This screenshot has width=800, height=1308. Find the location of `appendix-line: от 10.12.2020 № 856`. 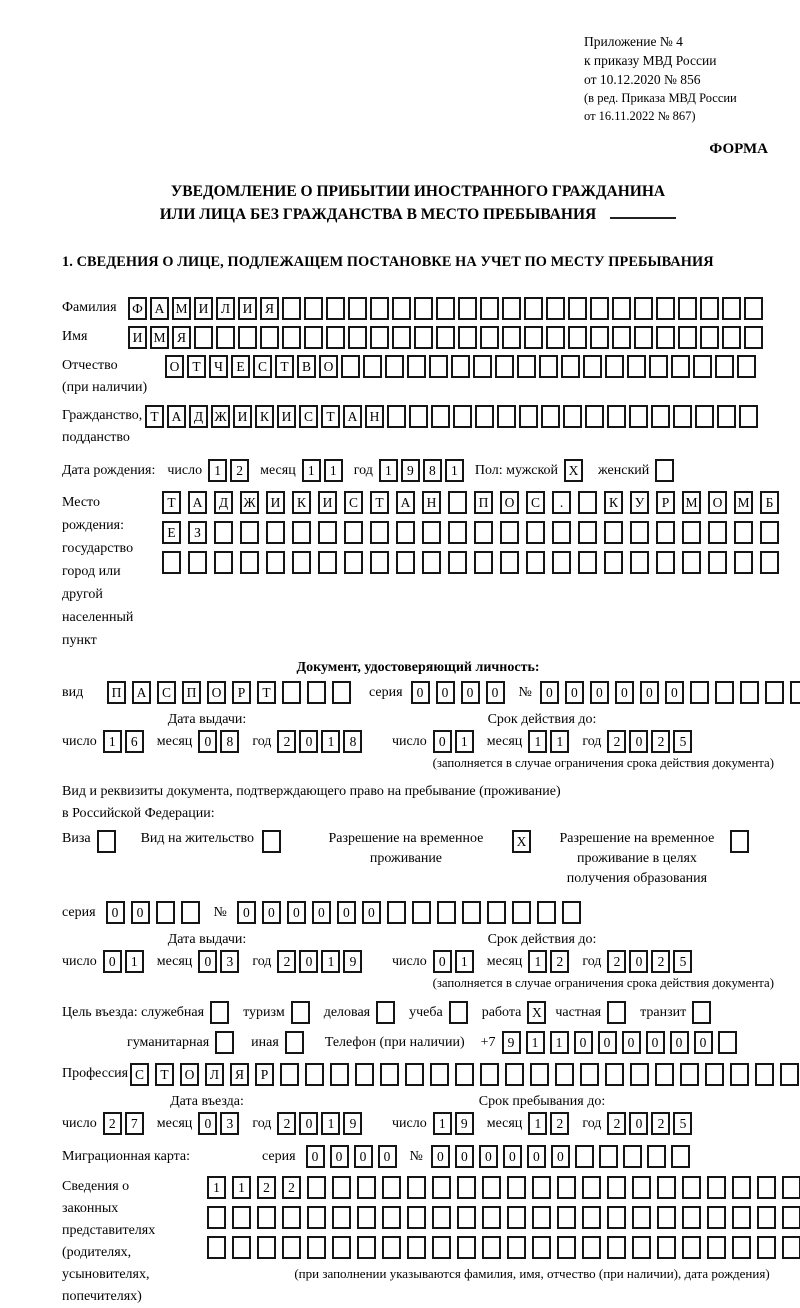

appendix-line: от 10.12.2020 № 856 is located at coordinates (642, 79).